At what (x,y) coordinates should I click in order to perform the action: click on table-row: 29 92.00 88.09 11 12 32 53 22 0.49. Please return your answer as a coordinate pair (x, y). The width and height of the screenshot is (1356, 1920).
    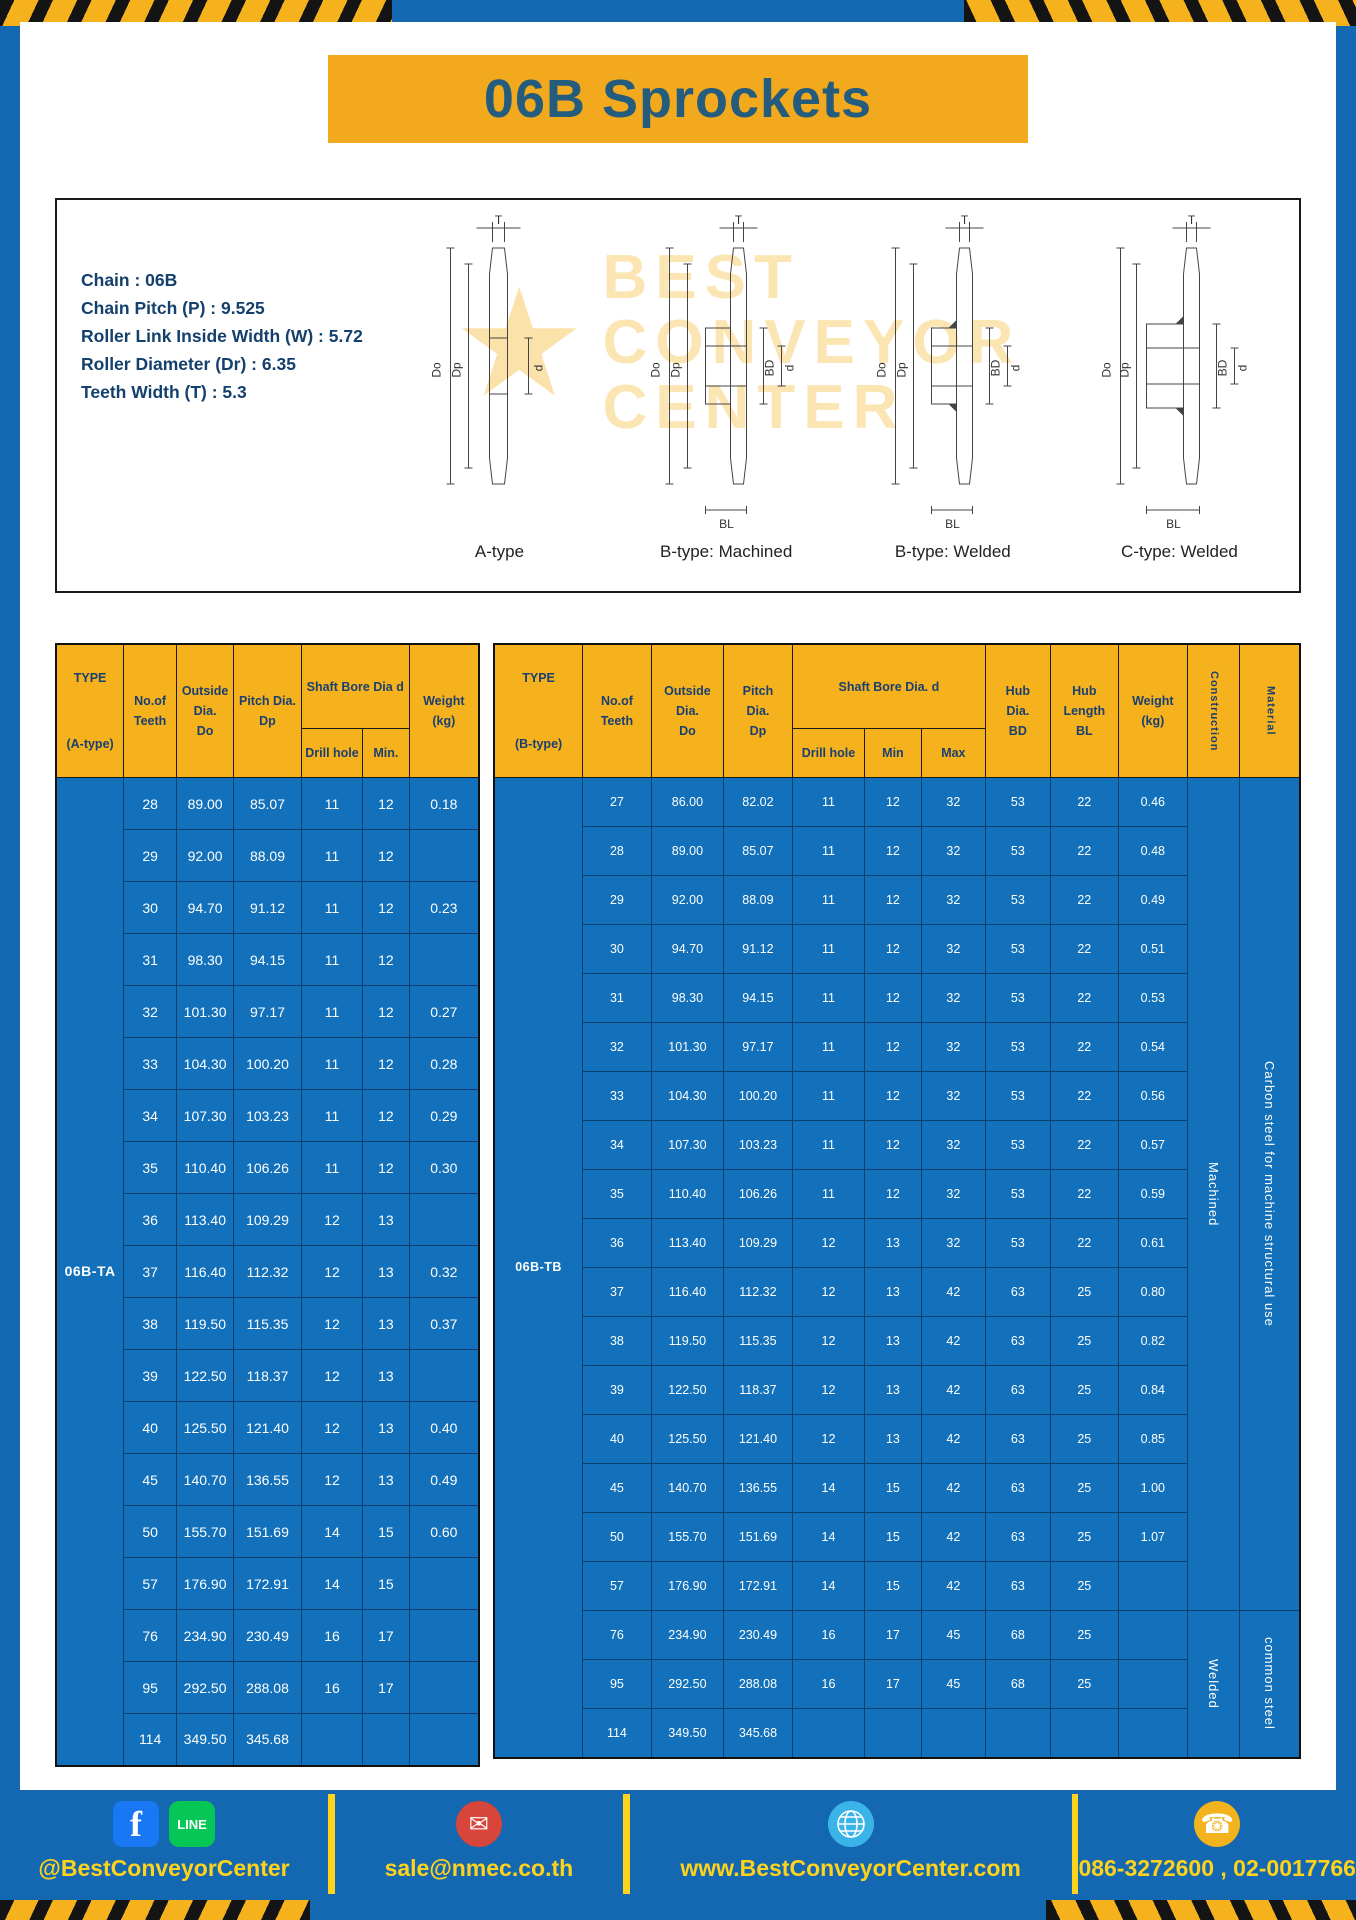
    Looking at the image, I should click on (897, 900).